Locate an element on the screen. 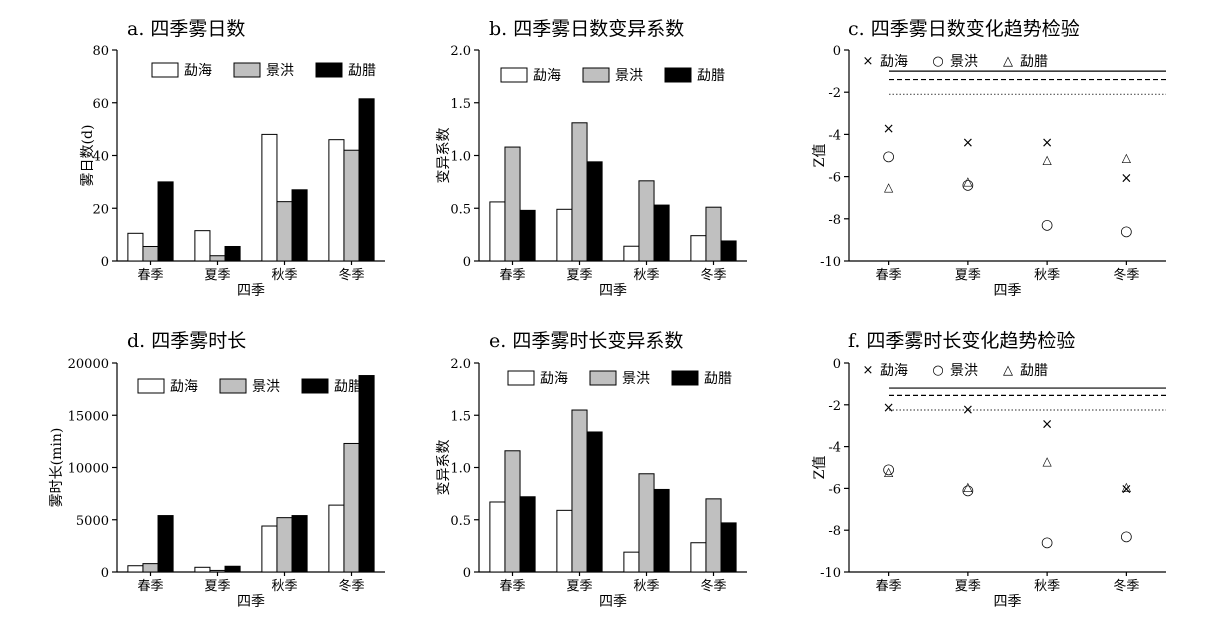 The height and width of the screenshot is (635, 1223). y-tick-label: 10000 is located at coordinates (88, 469).